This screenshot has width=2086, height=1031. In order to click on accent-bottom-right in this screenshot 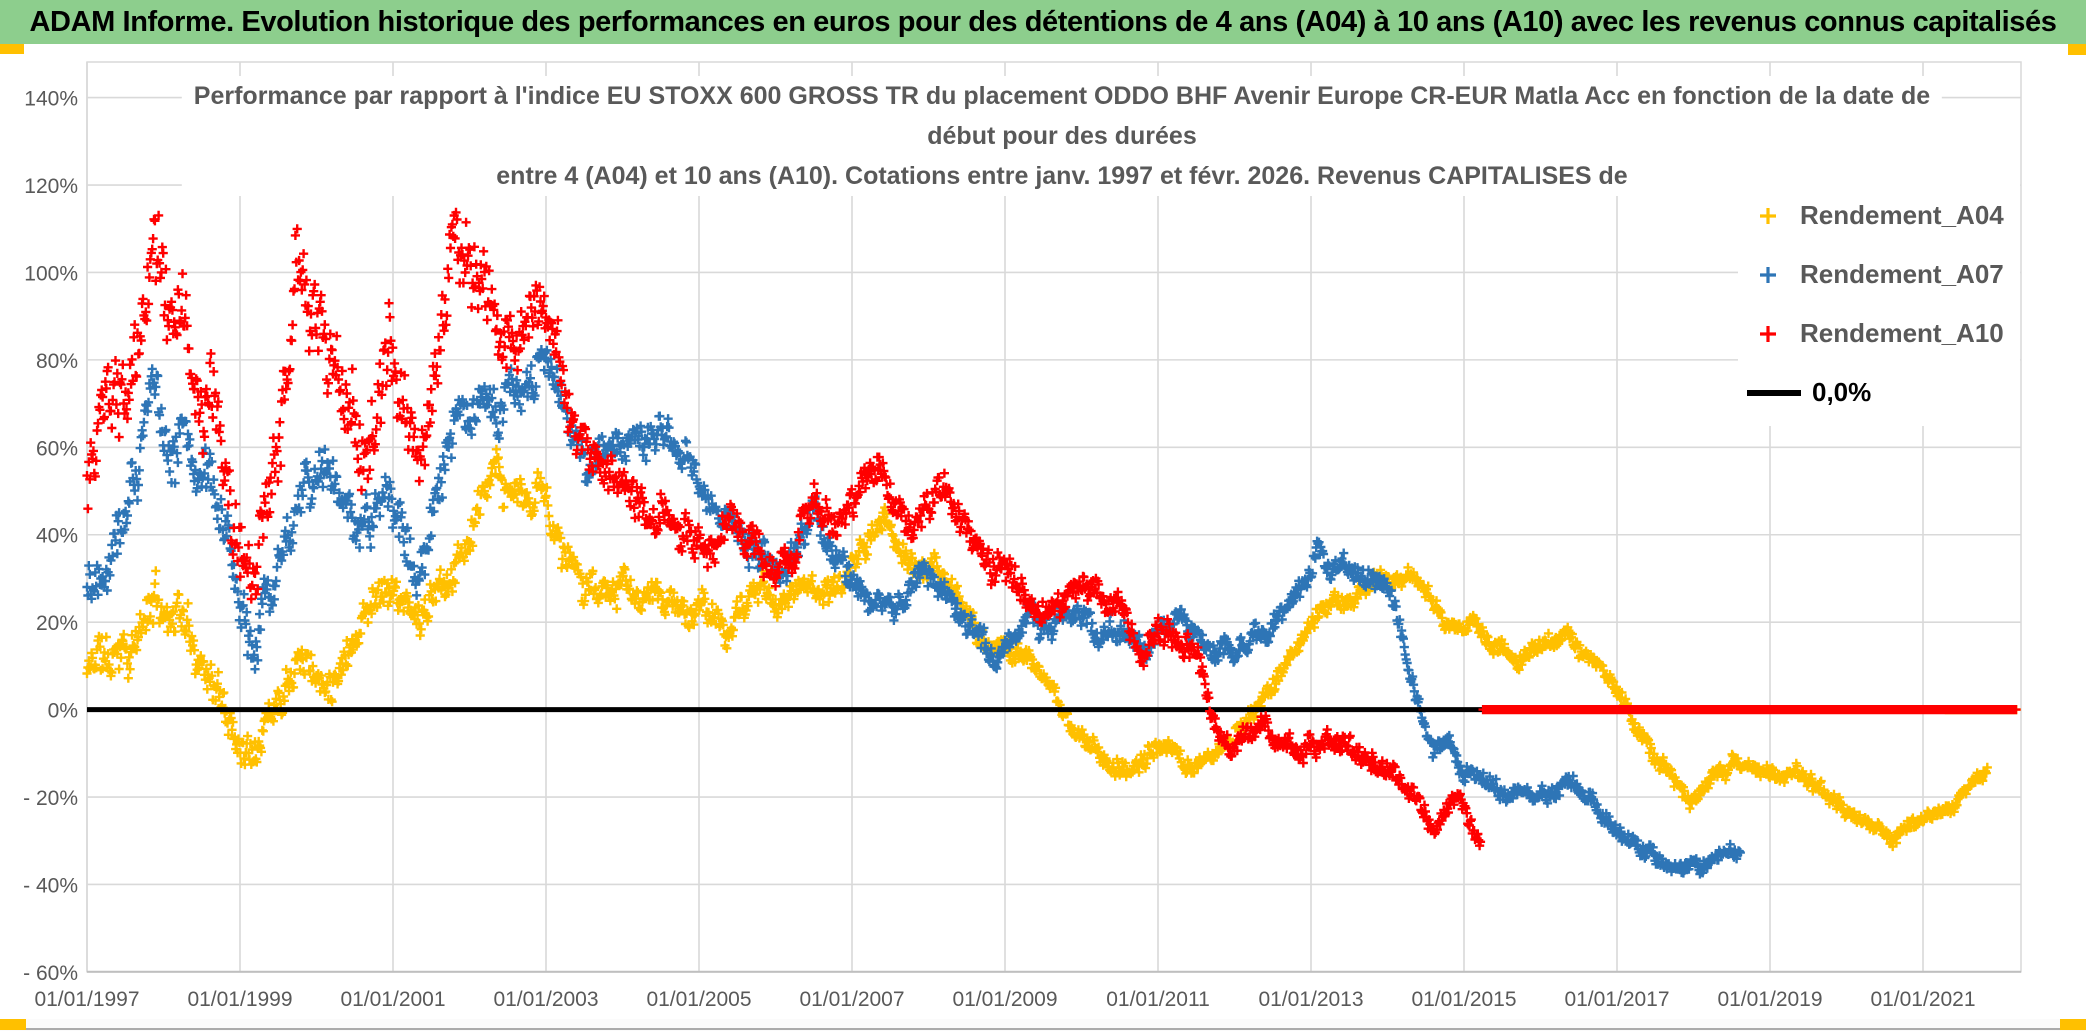, I will do `click(2073, 1024)`.